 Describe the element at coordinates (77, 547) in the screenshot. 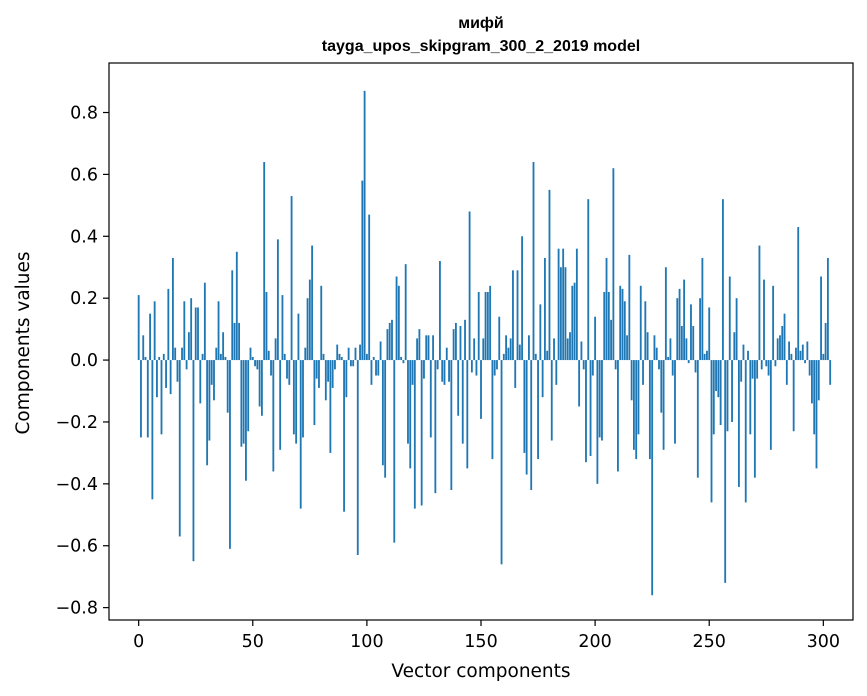

I see `y-tick-label: −0.6` at that location.